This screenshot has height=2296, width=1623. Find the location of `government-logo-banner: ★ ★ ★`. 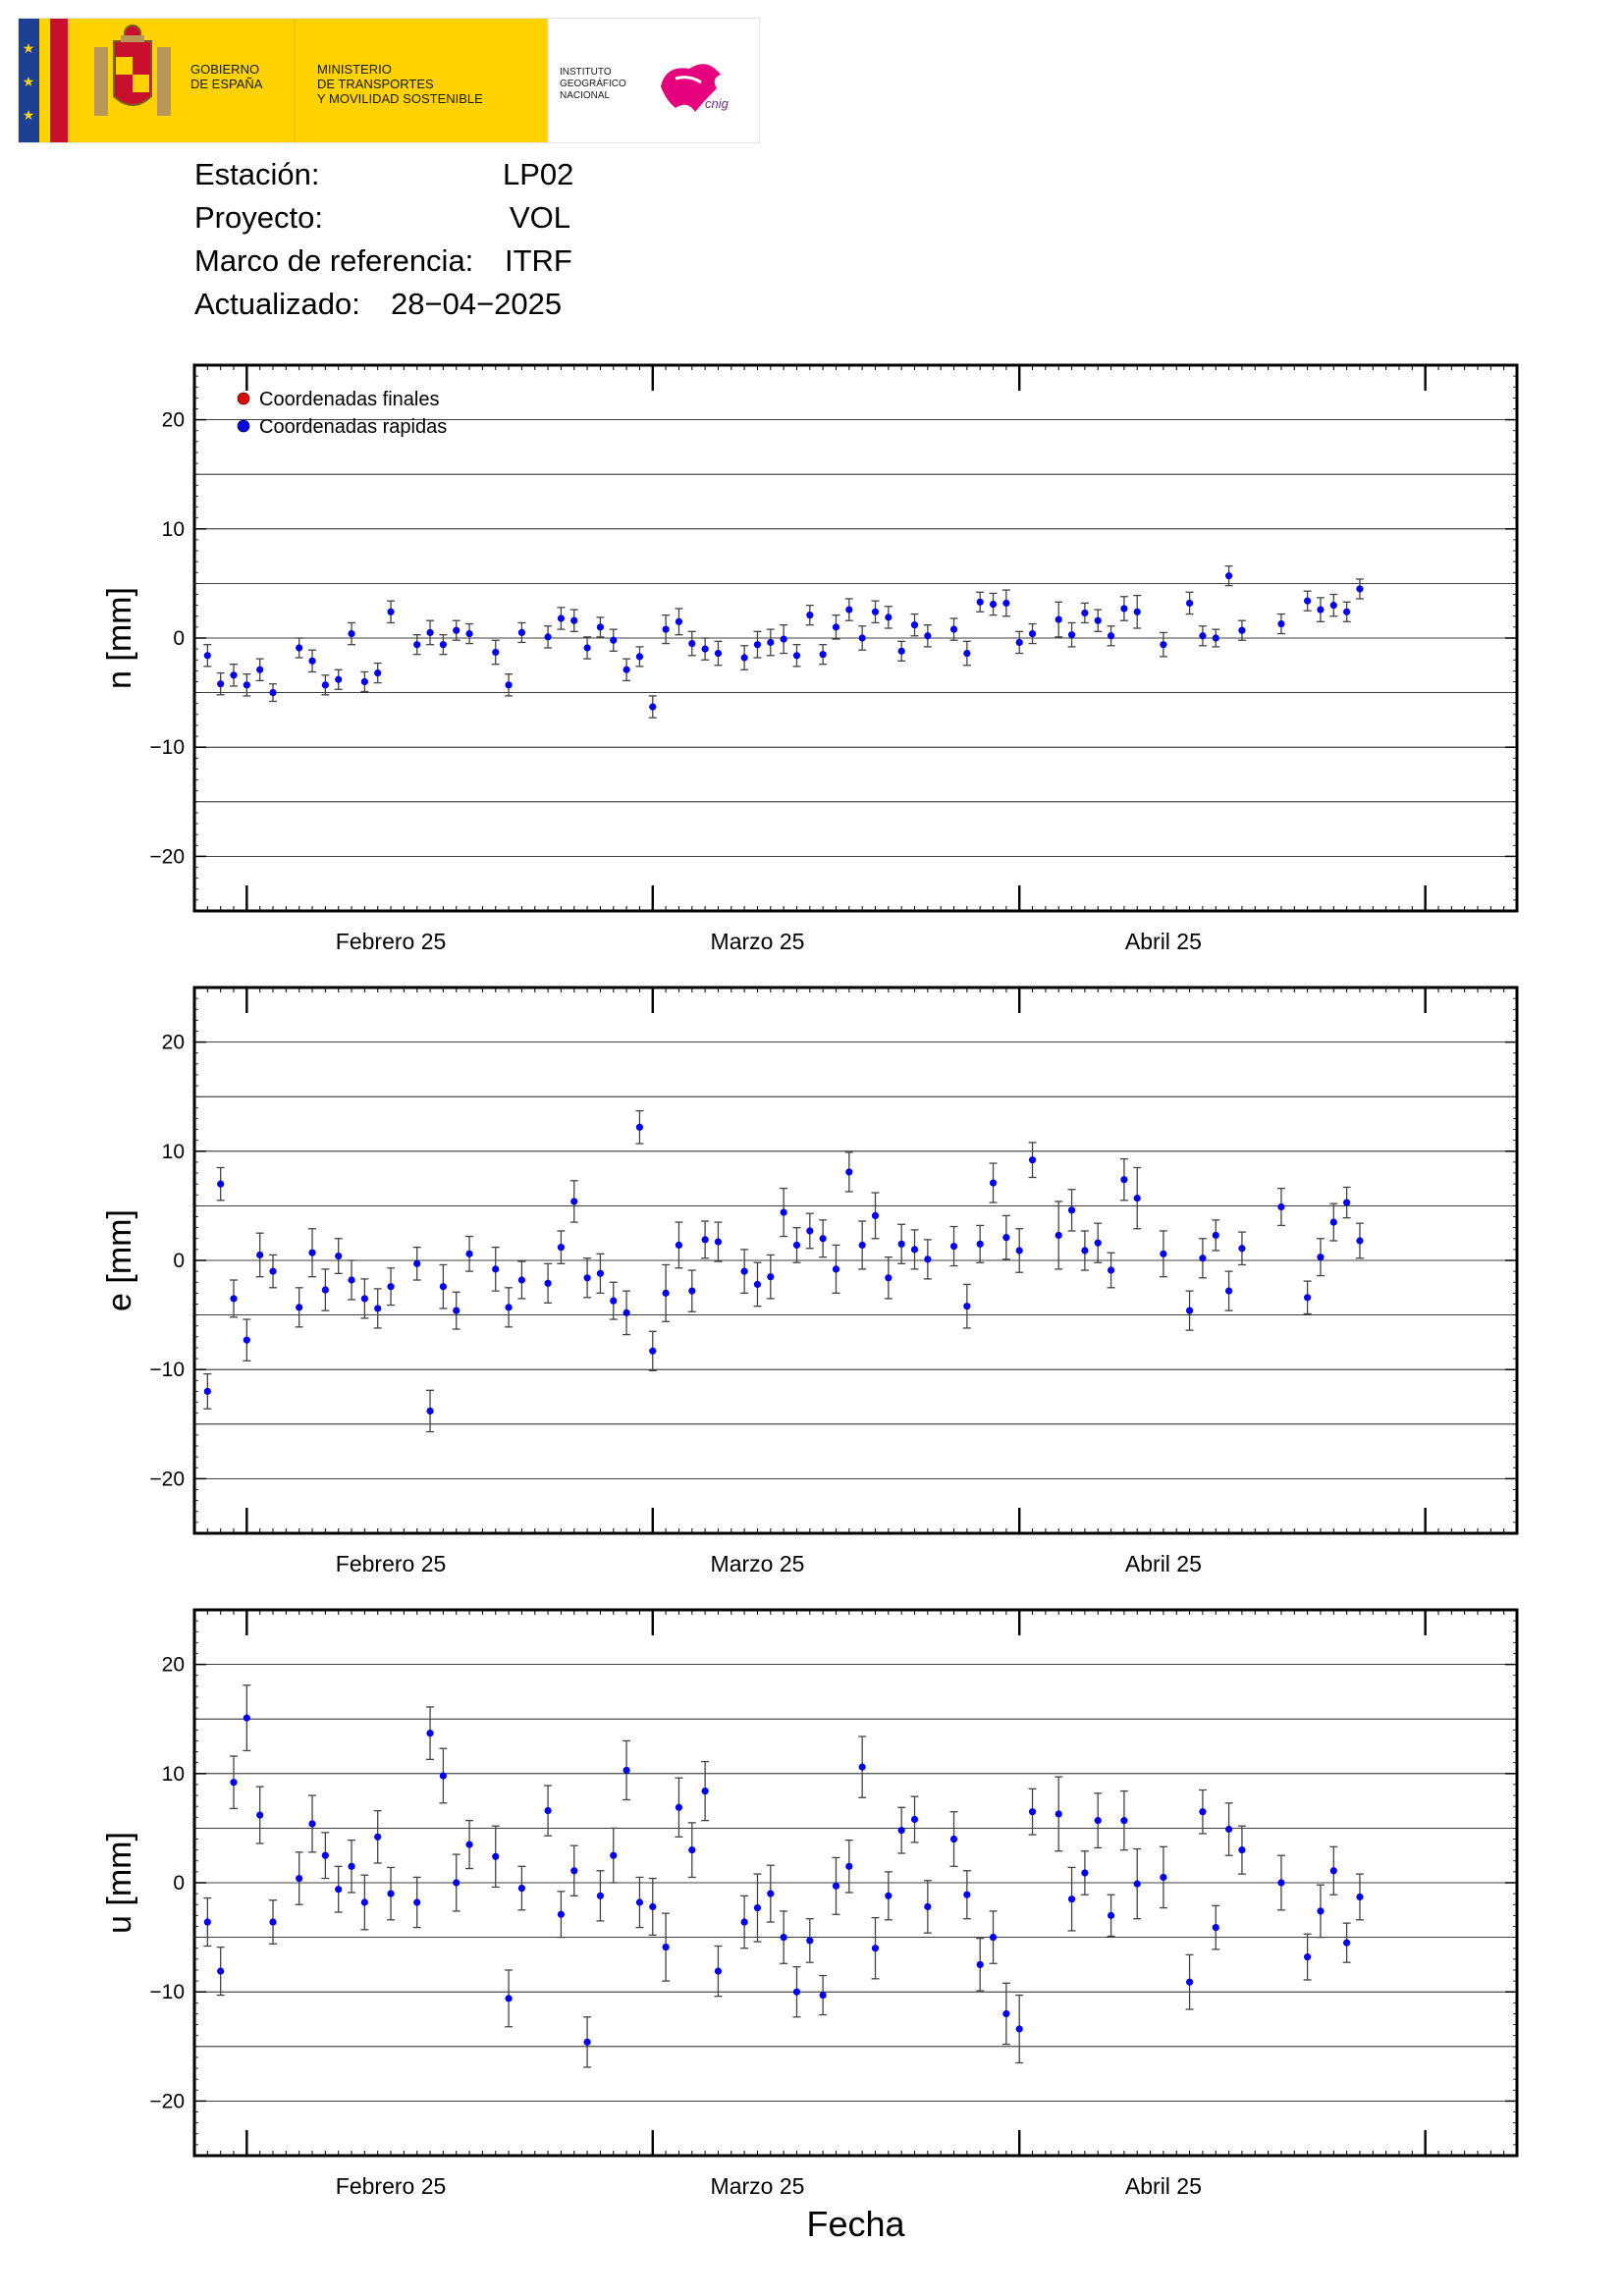

government-logo-banner: ★ ★ ★ is located at coordinates (389, 80).